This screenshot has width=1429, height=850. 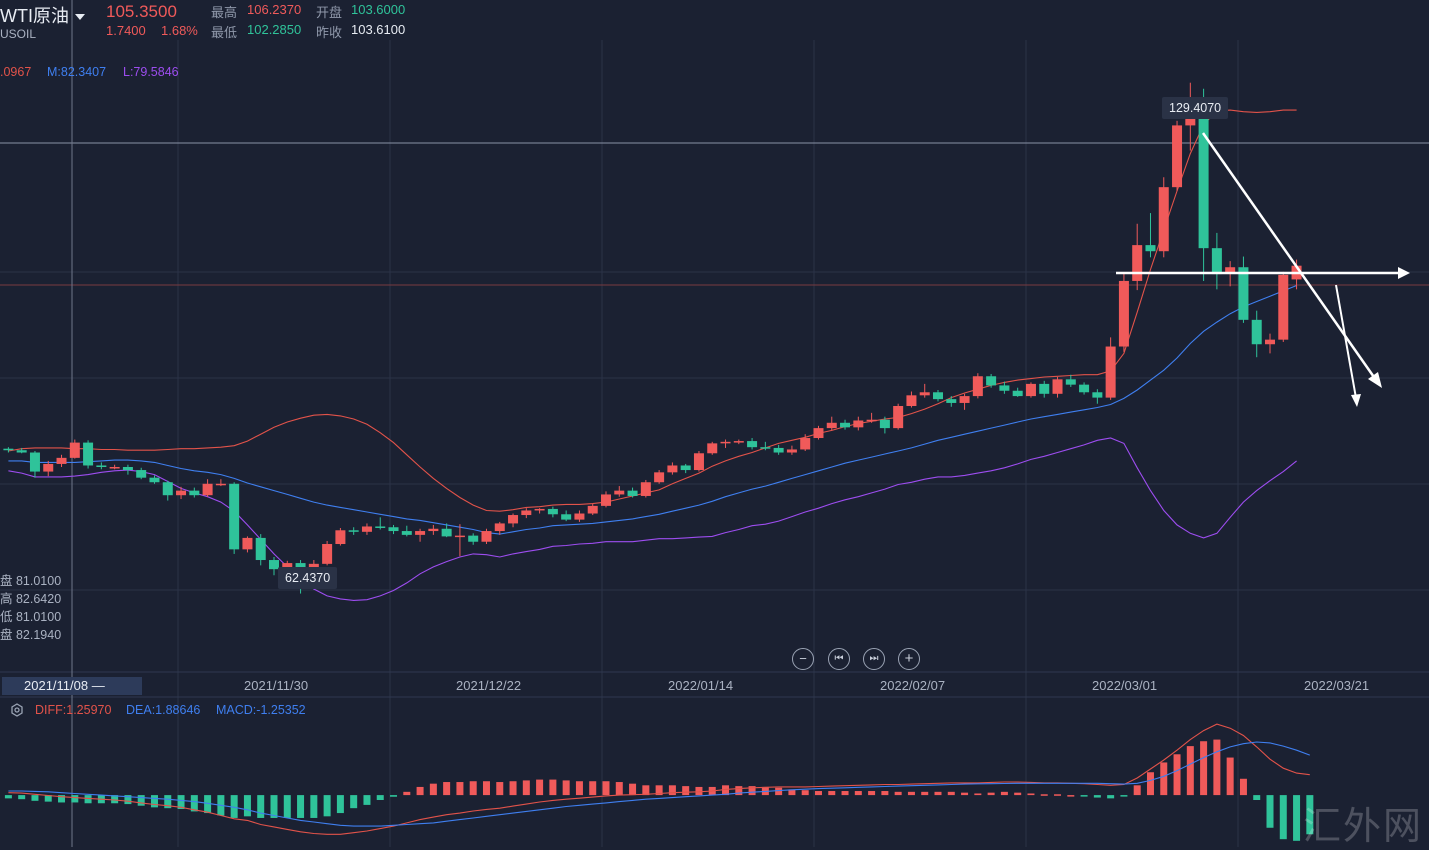 What do you see at coordinates (803, 659) in the screenshot?
I see `zoom-out-button: −` at bounding box center [803, 659].